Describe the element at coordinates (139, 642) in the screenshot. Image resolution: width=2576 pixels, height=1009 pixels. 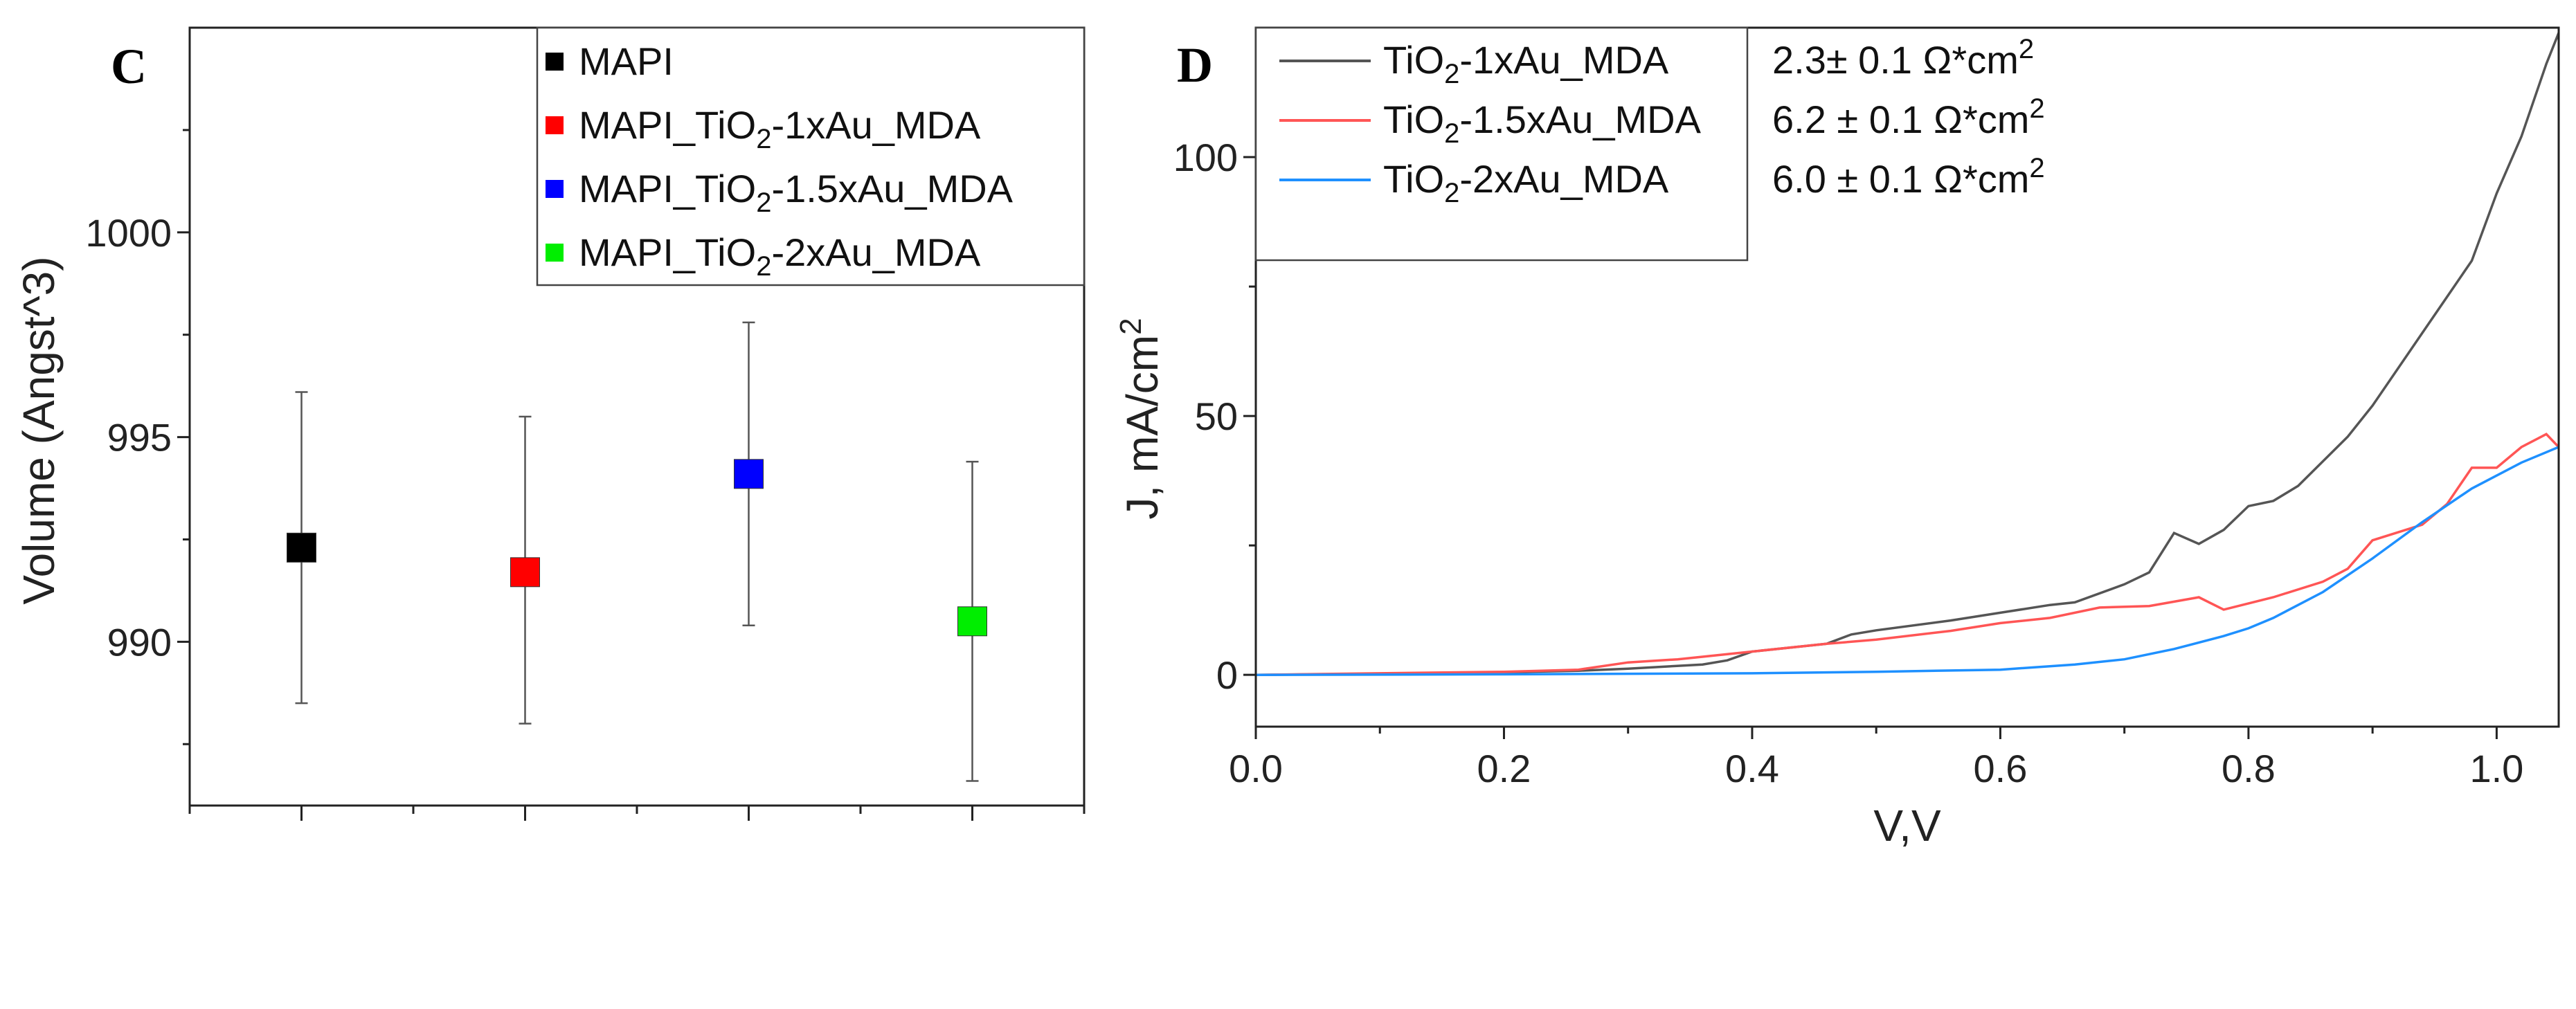
I see `y-tick-label: 990` at that location.